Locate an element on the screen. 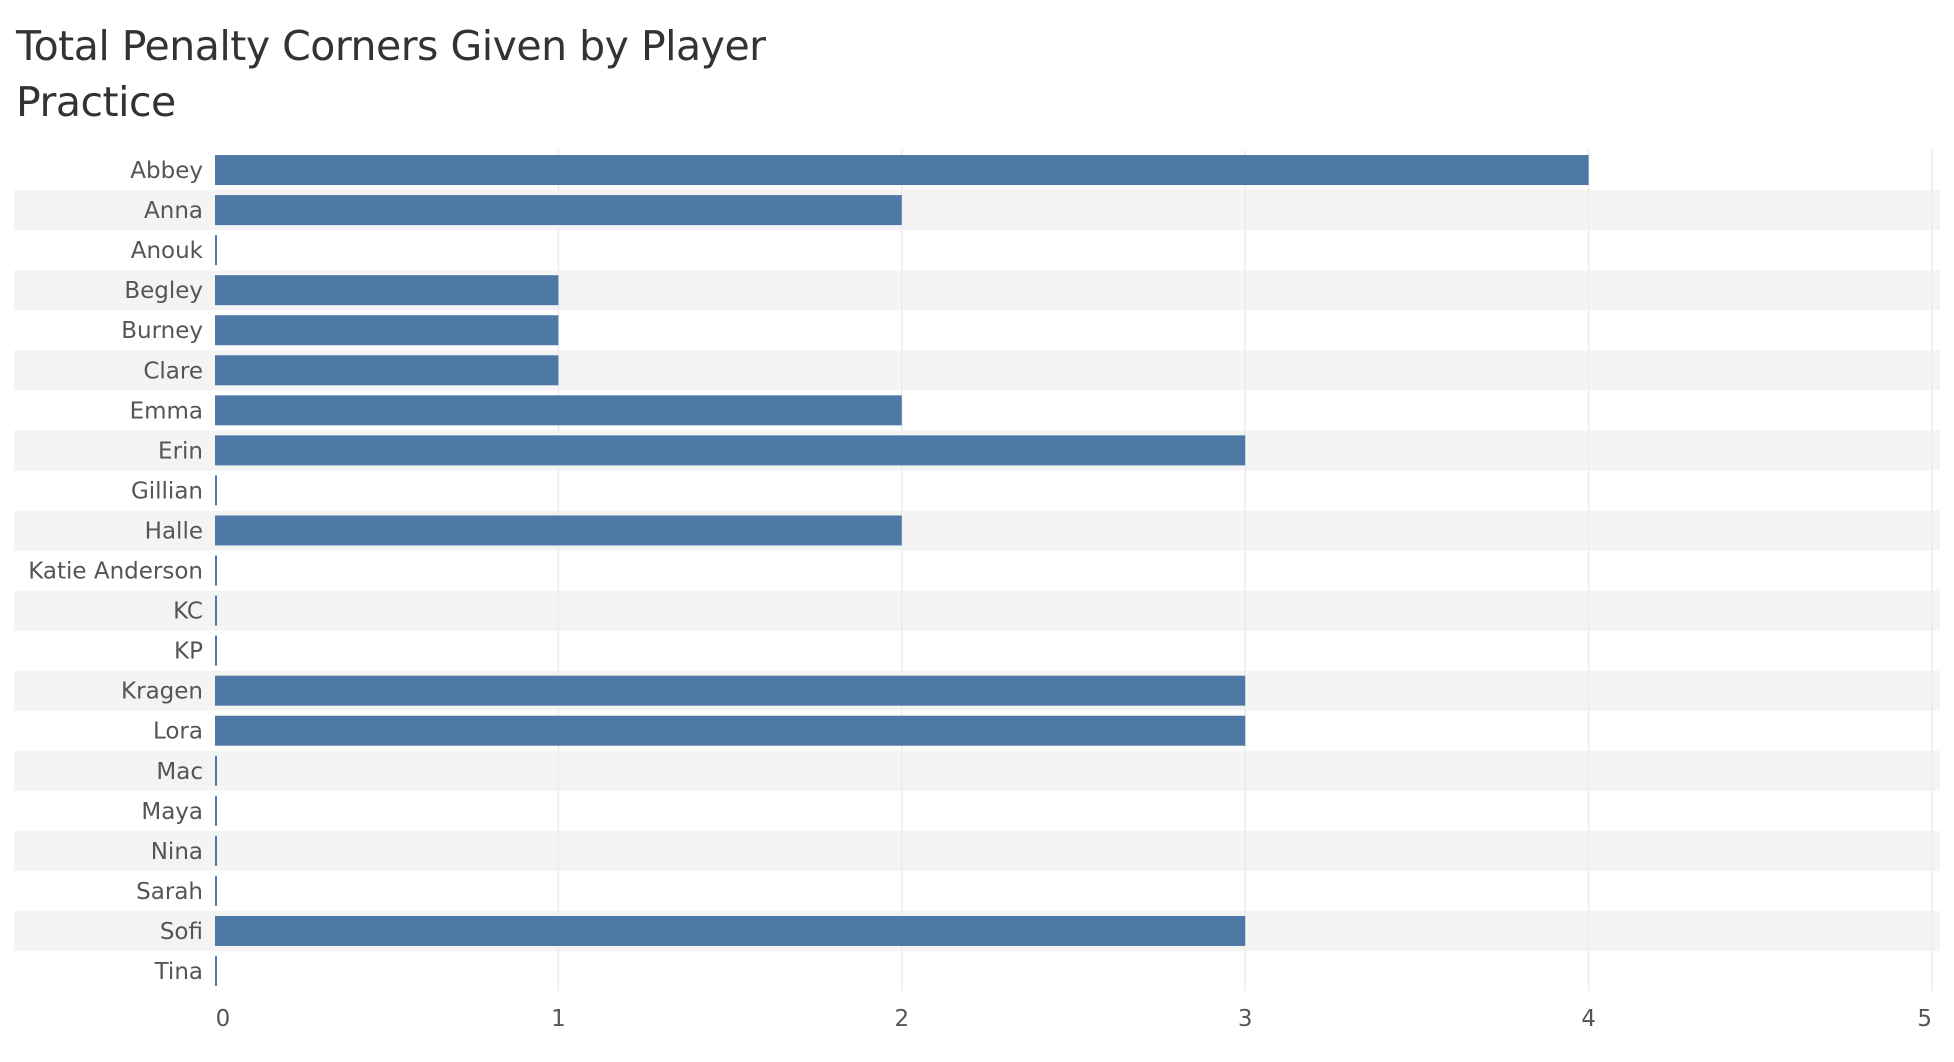  category-label: Halle is located at coordinates (174, 531).